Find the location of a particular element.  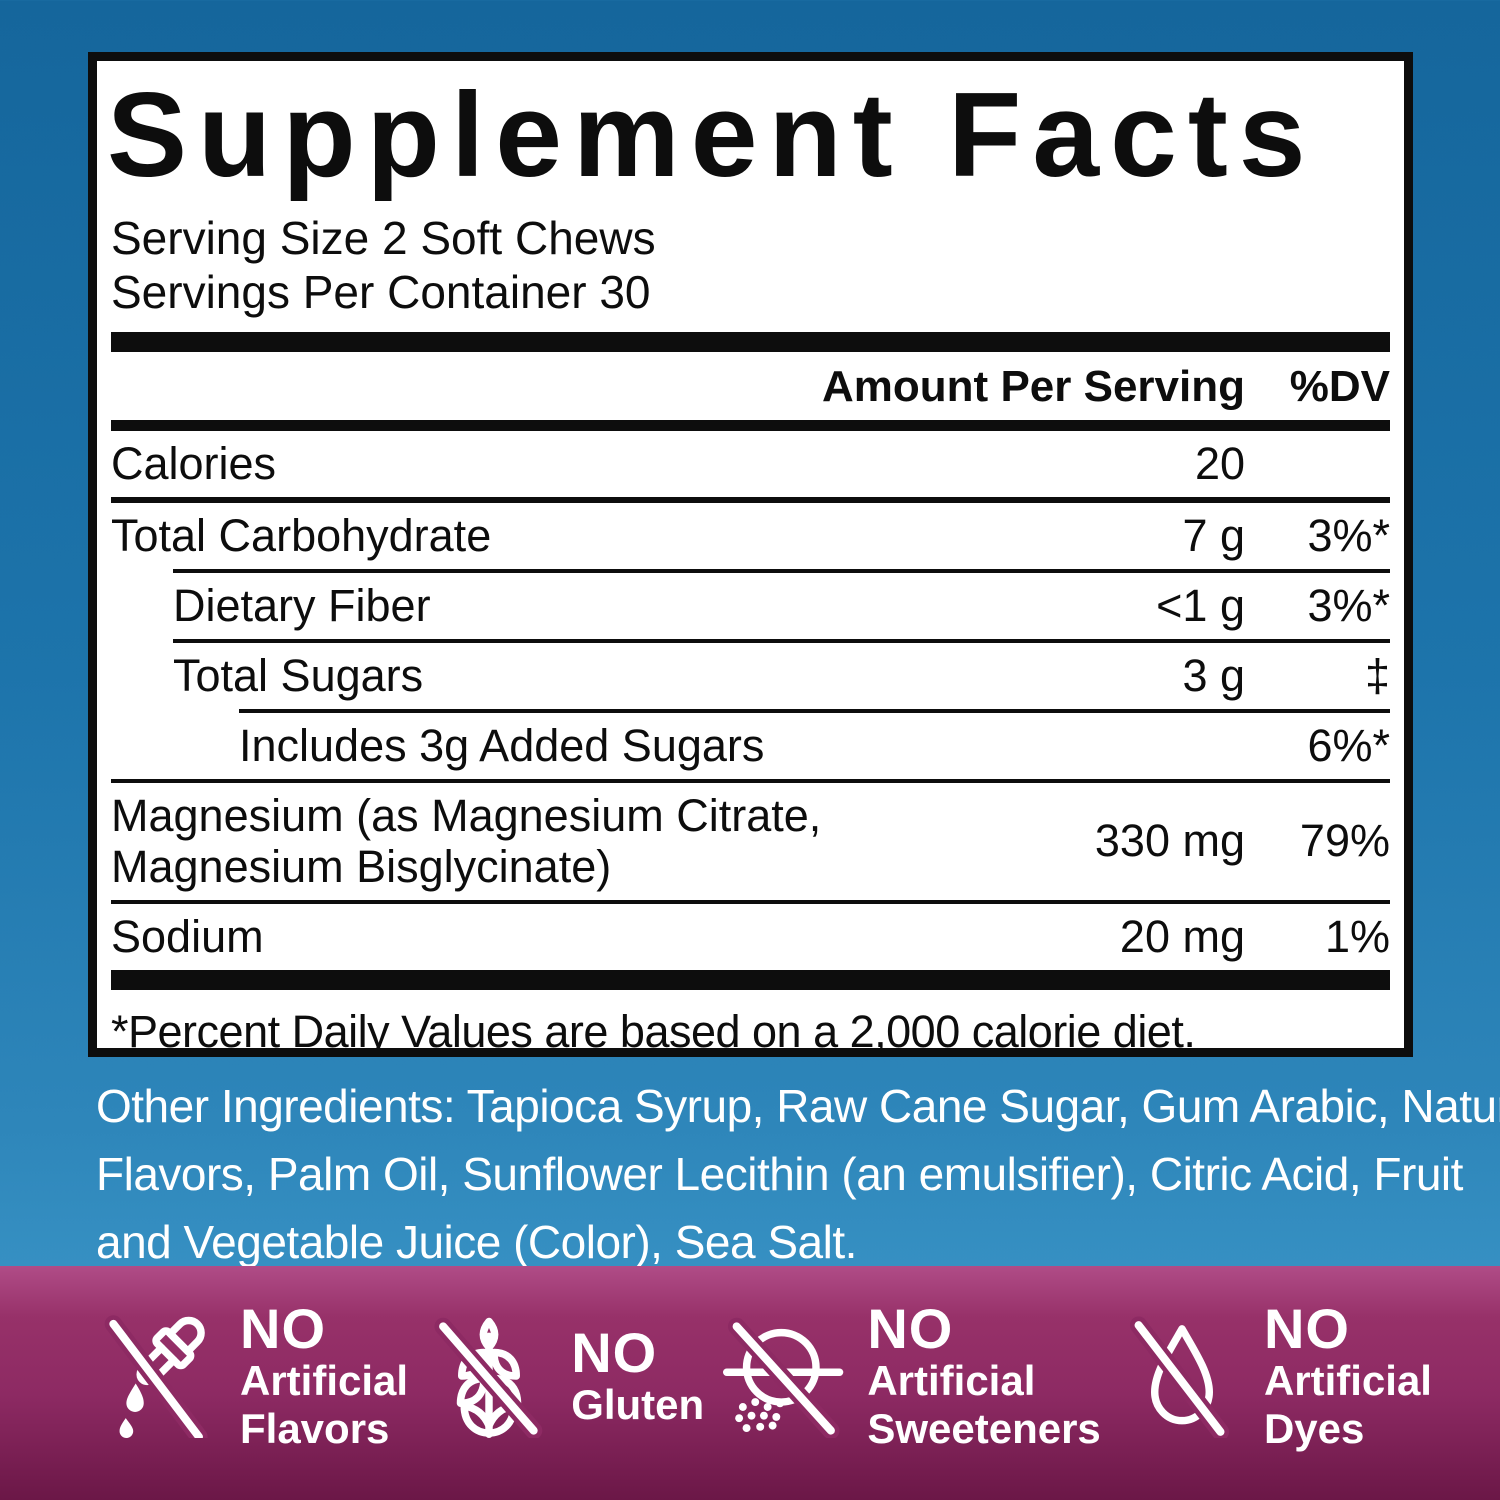

nutrient-name: Includes 3g Added Sugars is located at coordinates (502, 745).